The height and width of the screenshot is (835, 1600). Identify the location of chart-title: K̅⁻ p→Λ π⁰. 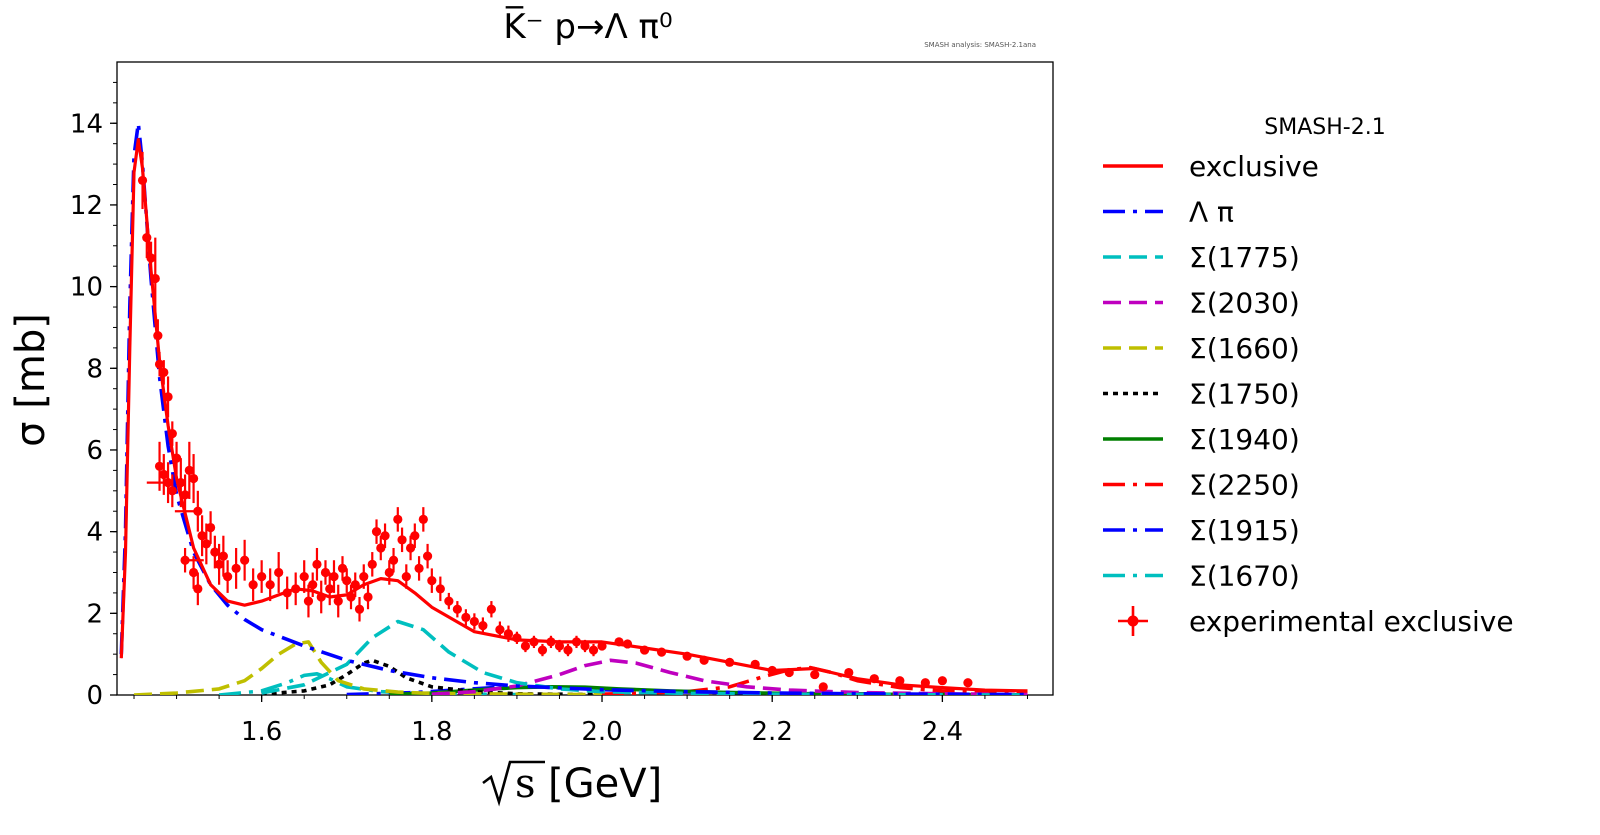
(587, 26).